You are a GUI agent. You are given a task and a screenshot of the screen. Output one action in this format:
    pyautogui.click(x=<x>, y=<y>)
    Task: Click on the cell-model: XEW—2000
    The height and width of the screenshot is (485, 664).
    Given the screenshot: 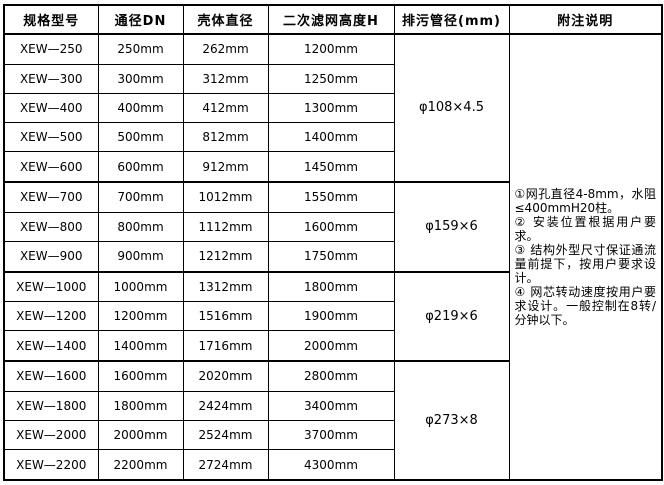 What is the action you would take?
    pyautogui.click(x=51, y=435)
    